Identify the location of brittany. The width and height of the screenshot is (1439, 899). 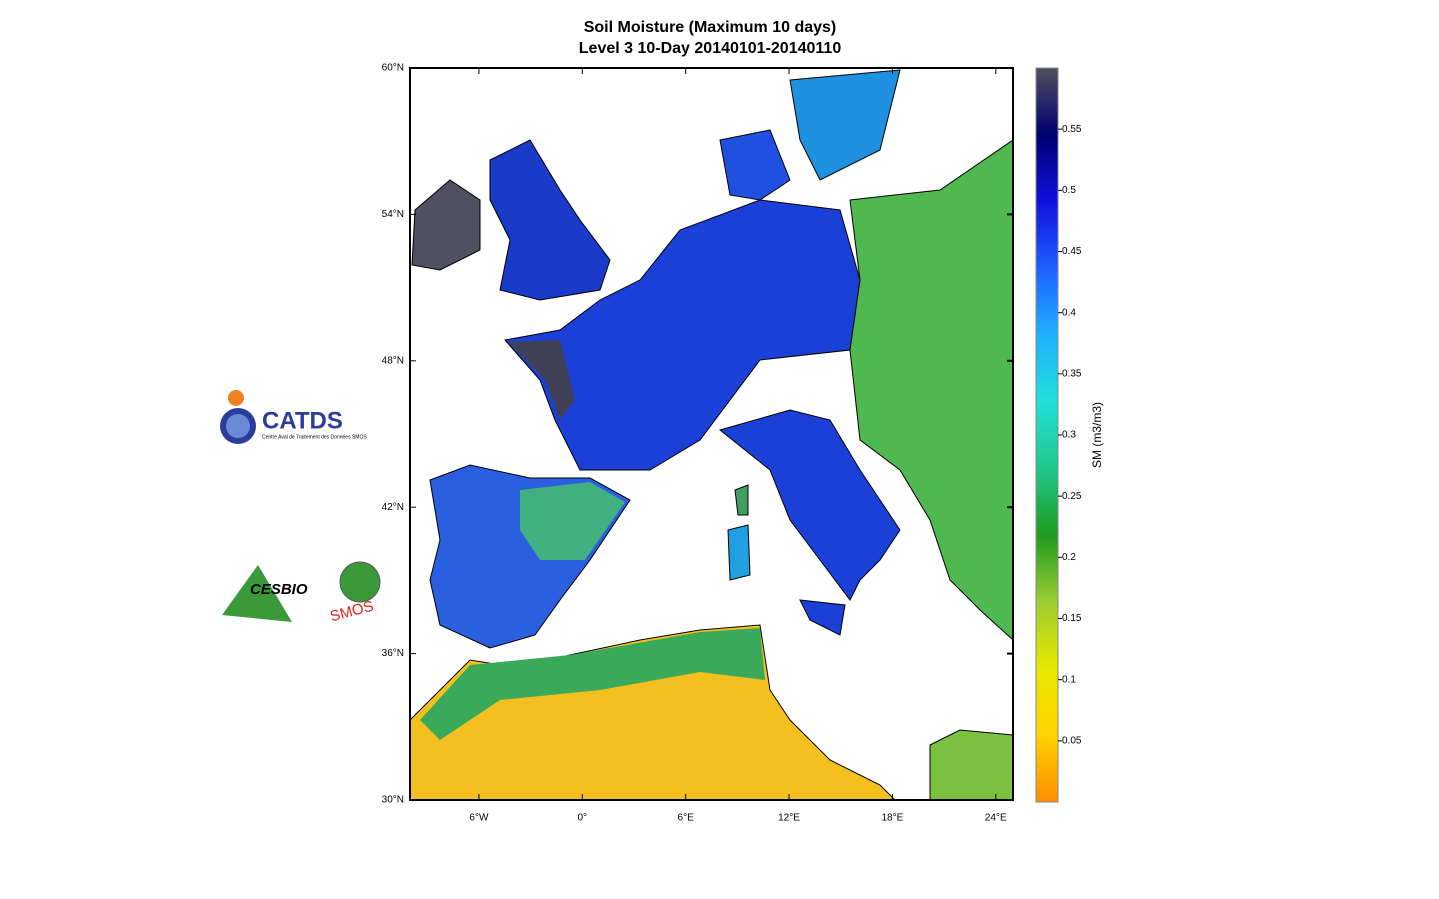
(541, 380).